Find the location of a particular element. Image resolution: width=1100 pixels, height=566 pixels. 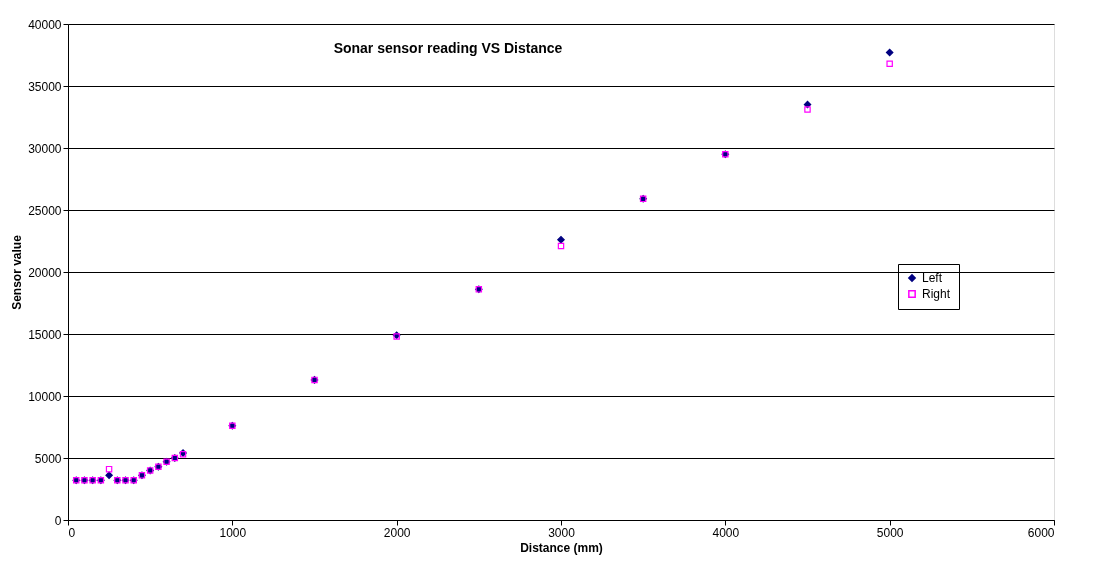

y-tick-label: 0 is located at coordinates (58, 520).